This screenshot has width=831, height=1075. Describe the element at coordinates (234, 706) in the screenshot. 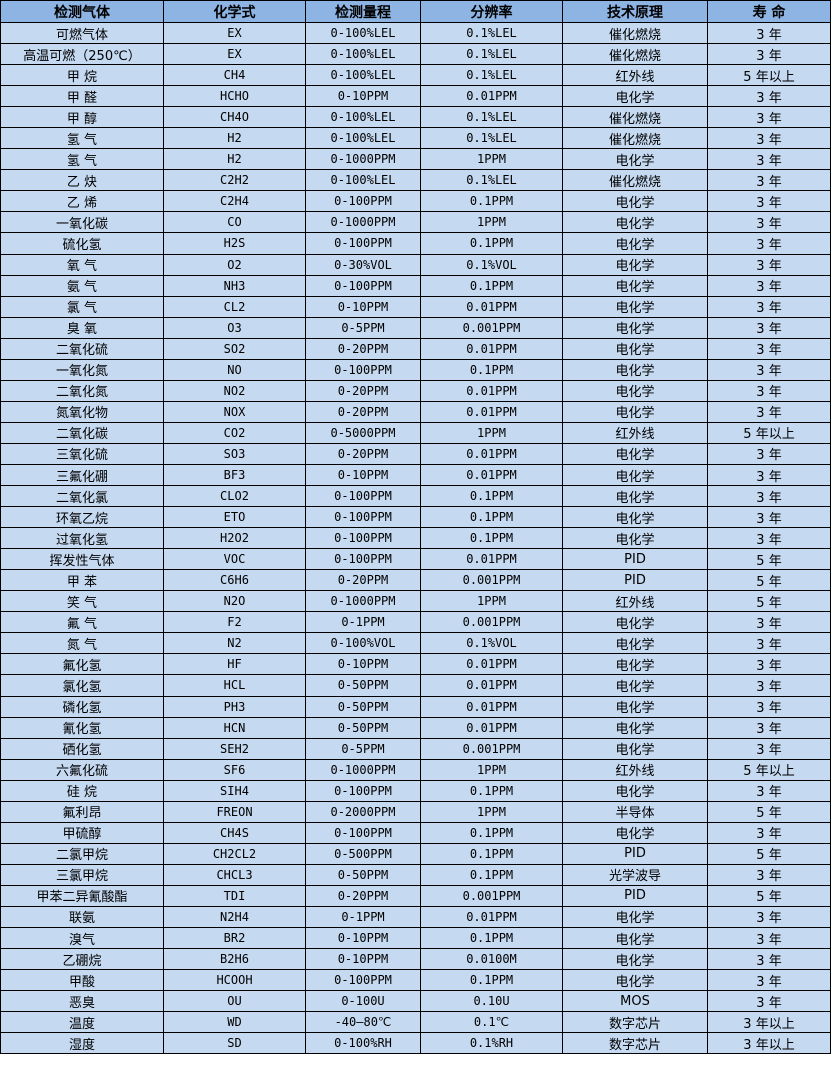

I see `formula-cell: PH3` at that location.